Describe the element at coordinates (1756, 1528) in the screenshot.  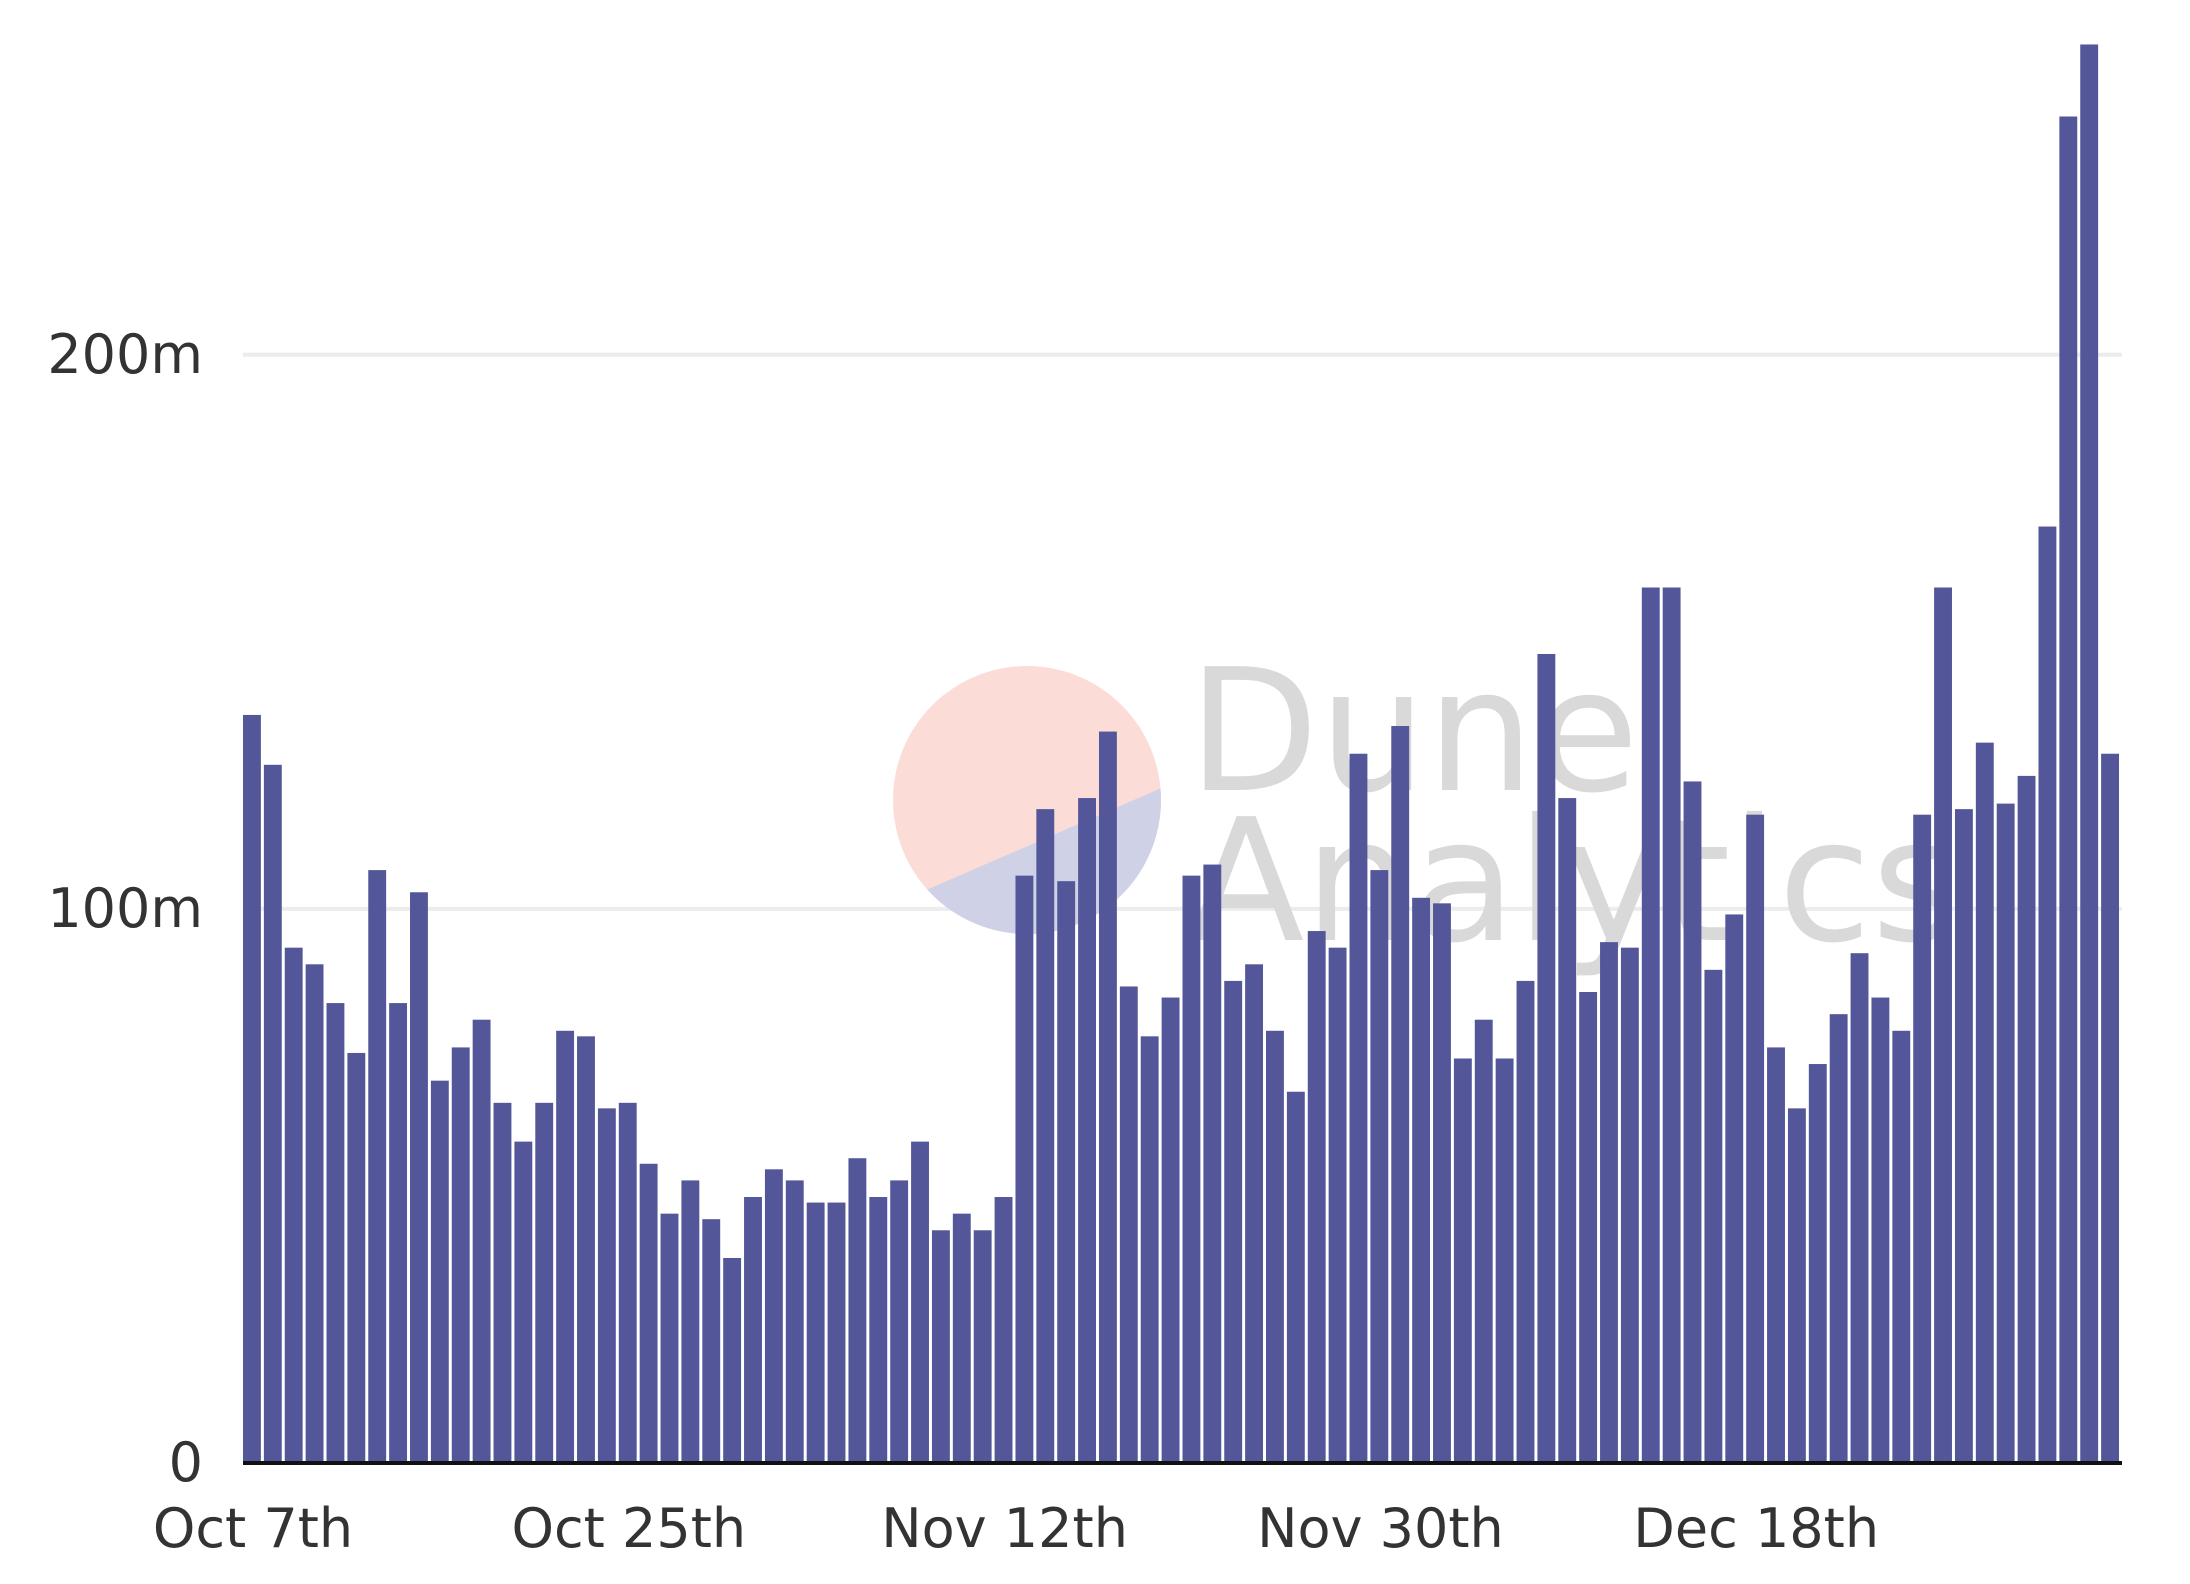
I see `x-tick-label: Dec 18th` at that location.